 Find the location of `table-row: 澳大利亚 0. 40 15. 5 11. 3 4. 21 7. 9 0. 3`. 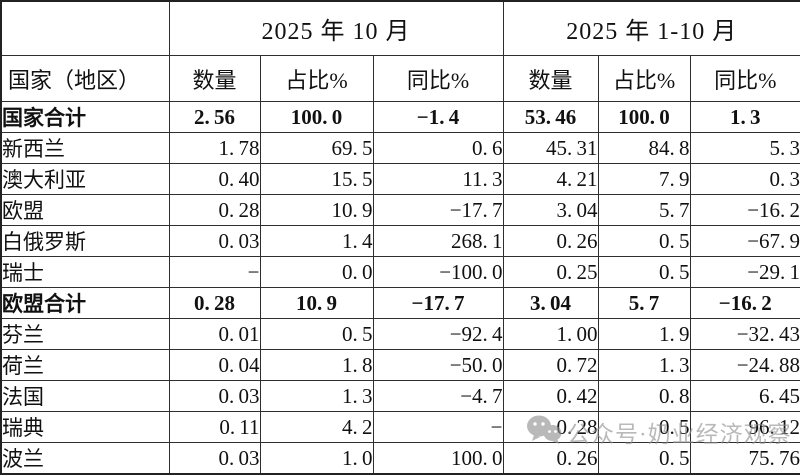

table-row: 澳大利亚 0. 40 15. 5 11. 3 4. 21 7. 9 0. 3 is located at coordinates (400, 179).